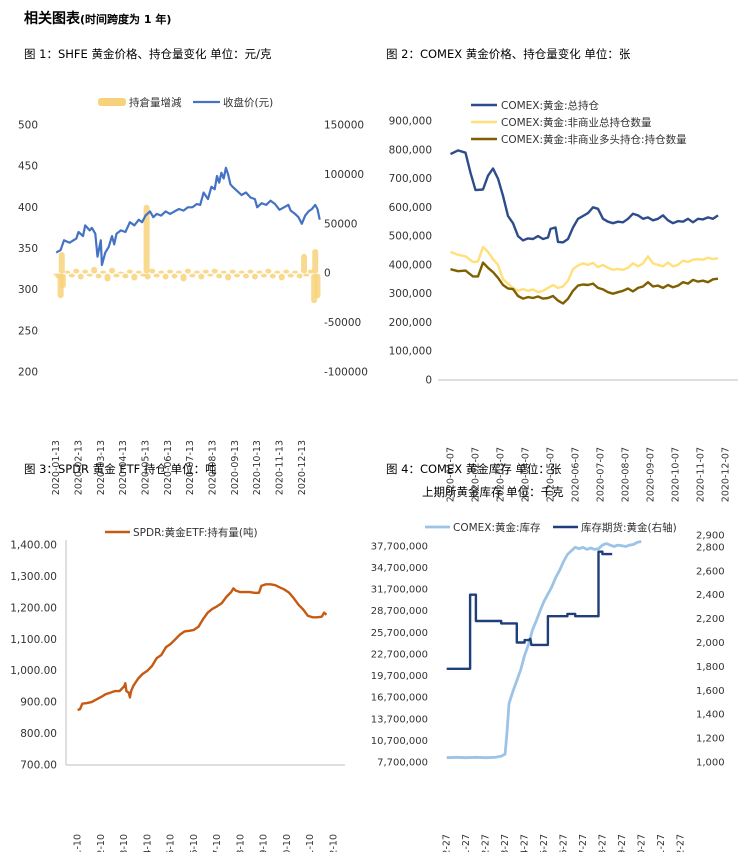 This screenshot has height=852, width=752. What do you see at coordinates (486, 843) in the screenshot?
I see `fig4-x-tick: 2020-02-27` at bounding box center [486, 843].